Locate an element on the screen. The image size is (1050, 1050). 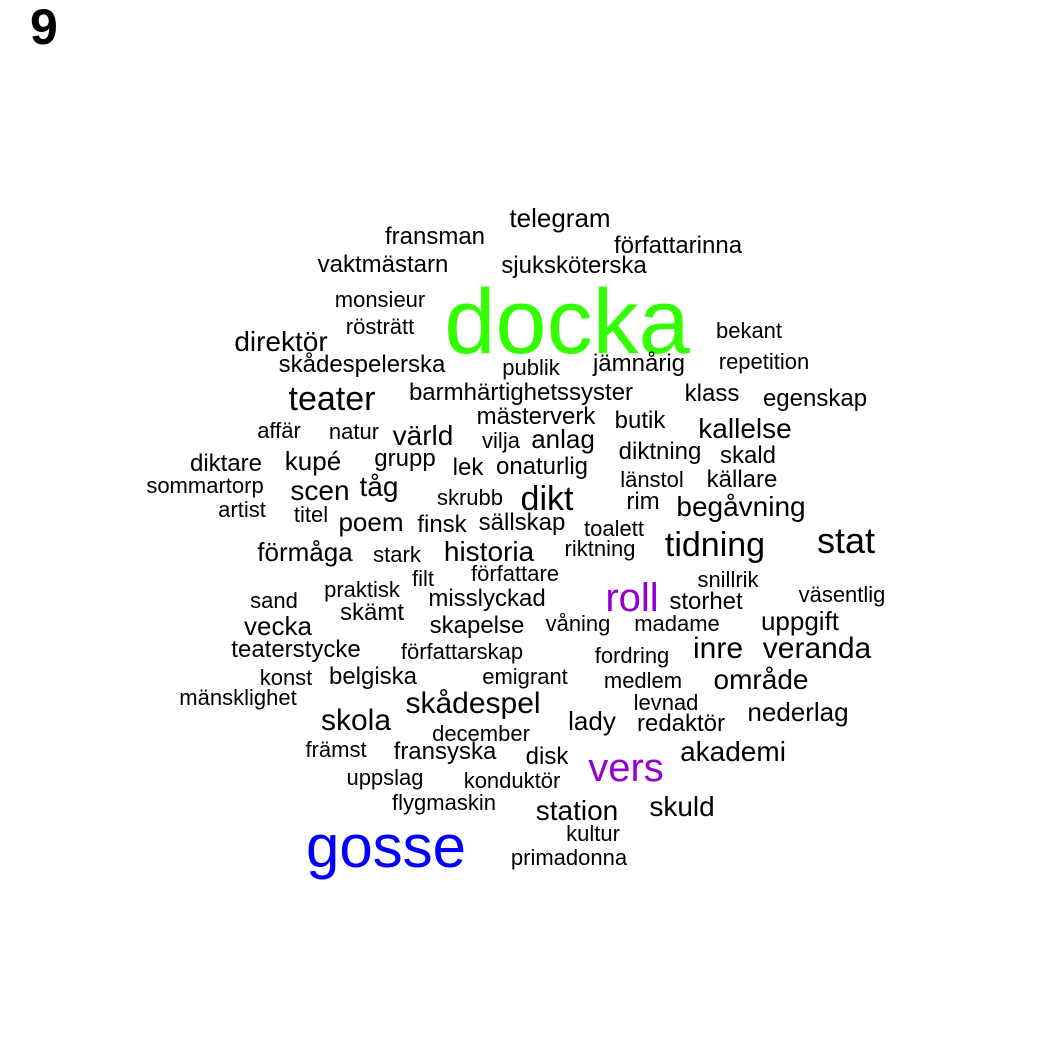
word-storhet: storhet is located at coordinates (706, 601).